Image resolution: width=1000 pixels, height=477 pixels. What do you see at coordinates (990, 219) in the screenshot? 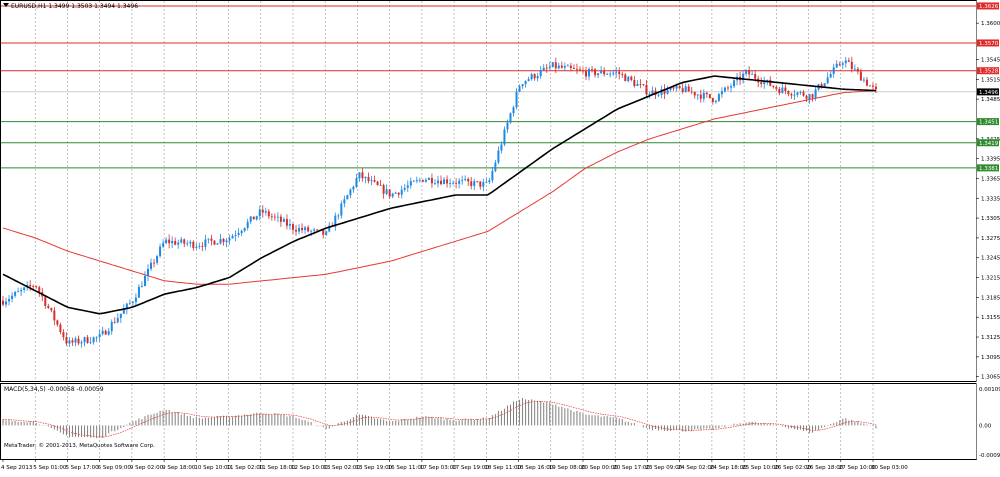
I see `price-label: 1.3305` at bounding box center [990, 219].